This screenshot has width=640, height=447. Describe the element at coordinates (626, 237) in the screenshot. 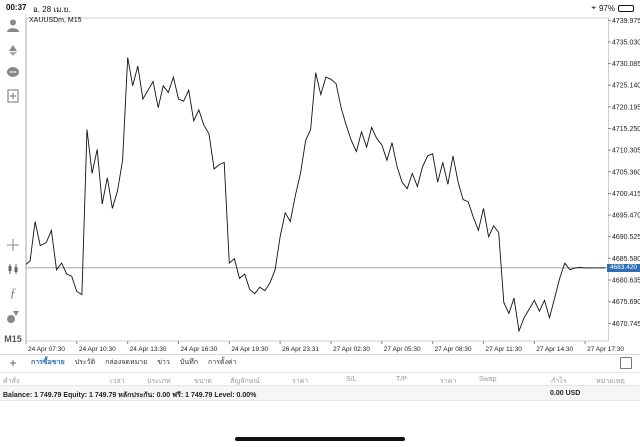

I see `y-tick-label: 4690.525` at that location.